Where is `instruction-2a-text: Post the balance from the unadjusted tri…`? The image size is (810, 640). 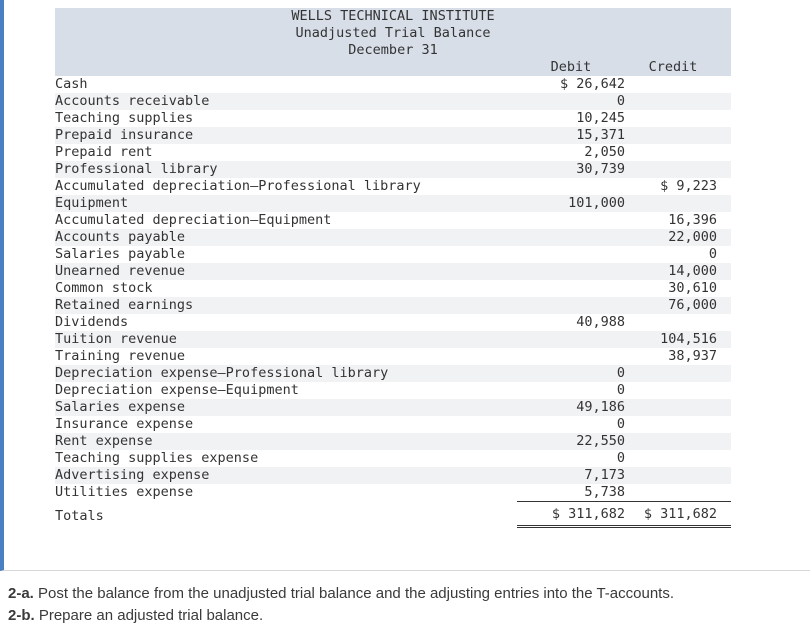 instruction-2a-text: Post the balance from the unadjusted tri… is located at coordinates (356, 593).